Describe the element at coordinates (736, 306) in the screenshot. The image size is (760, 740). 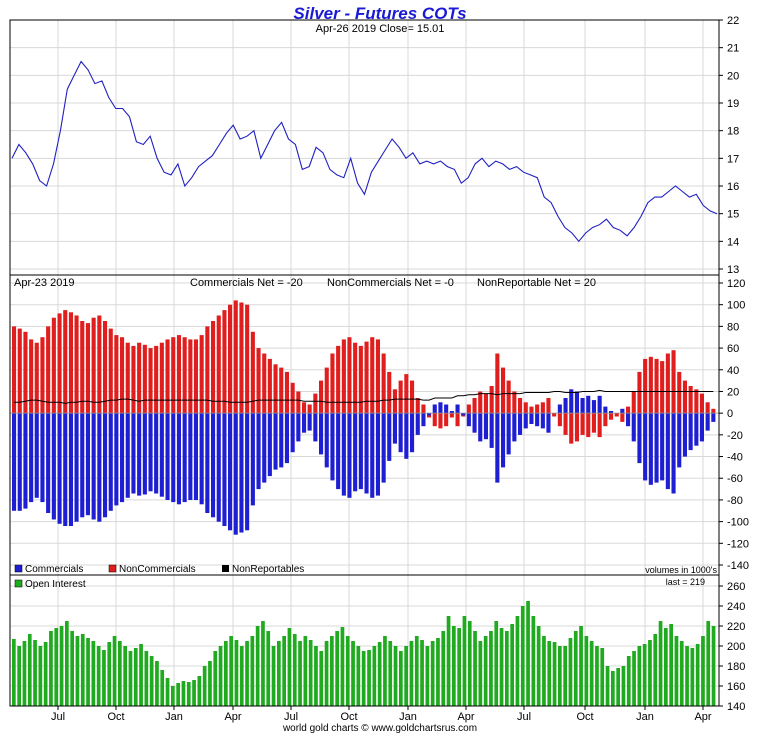
I see `cot-ytick-label: 100` at that location.